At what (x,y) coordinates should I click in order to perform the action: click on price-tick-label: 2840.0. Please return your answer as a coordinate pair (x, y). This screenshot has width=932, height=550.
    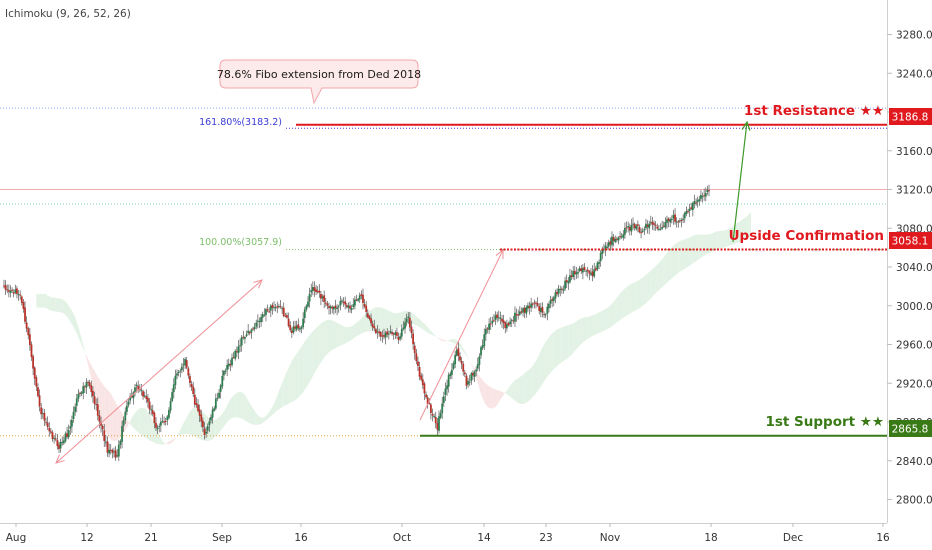
    Looking at the image, I should click on (914, 462).